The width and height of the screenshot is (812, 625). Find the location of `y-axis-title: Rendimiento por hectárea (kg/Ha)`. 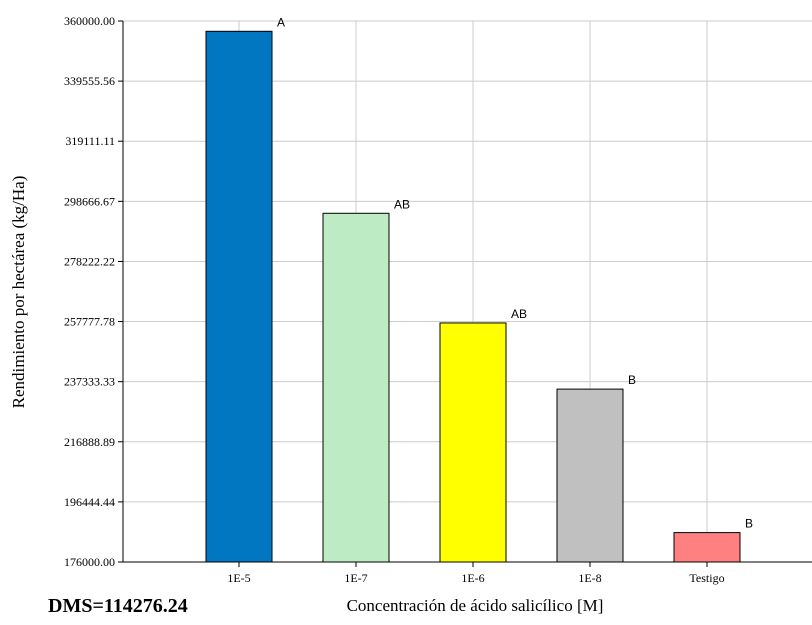

y-axis-title: Rendimiento por hectárea (kg/Ha) is located at coordinates (18, 292).